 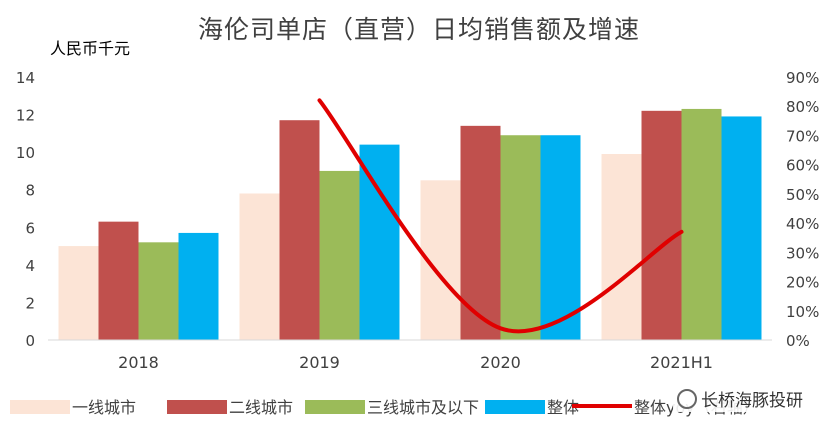 What do you see at coordinates (90, 48) in the screenshot?
I see `y-axis-unit: 人民币千元` at bounding box center [90, 48].